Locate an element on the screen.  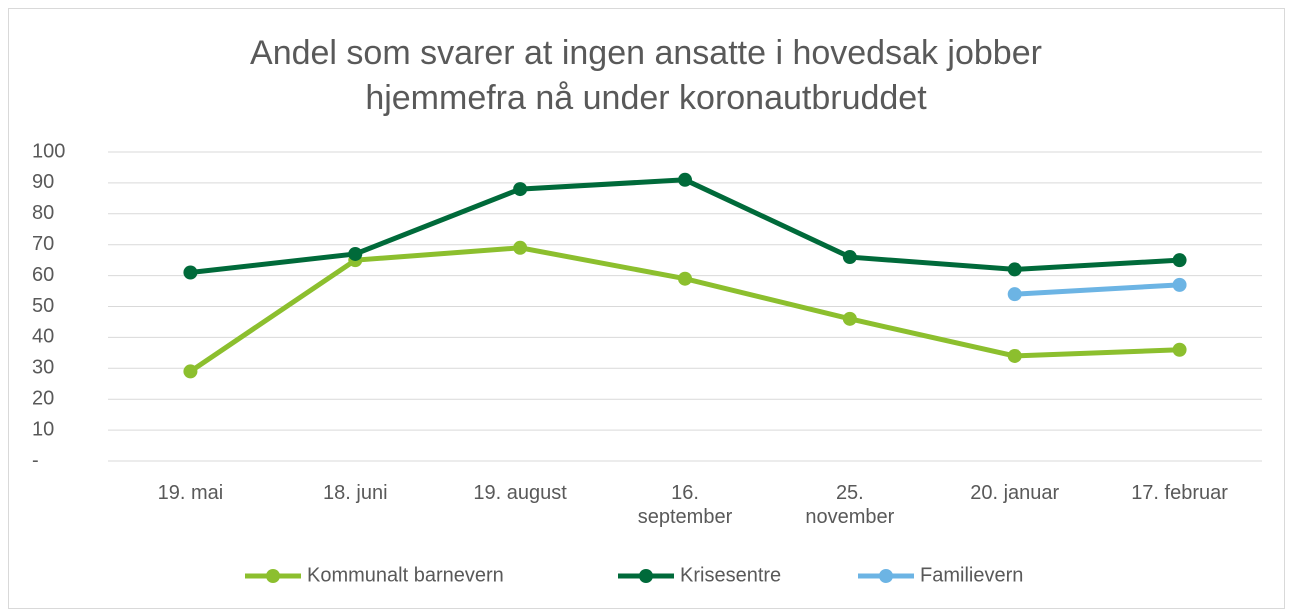
y-tick-label: 30 is located at coordinates (43, 368).